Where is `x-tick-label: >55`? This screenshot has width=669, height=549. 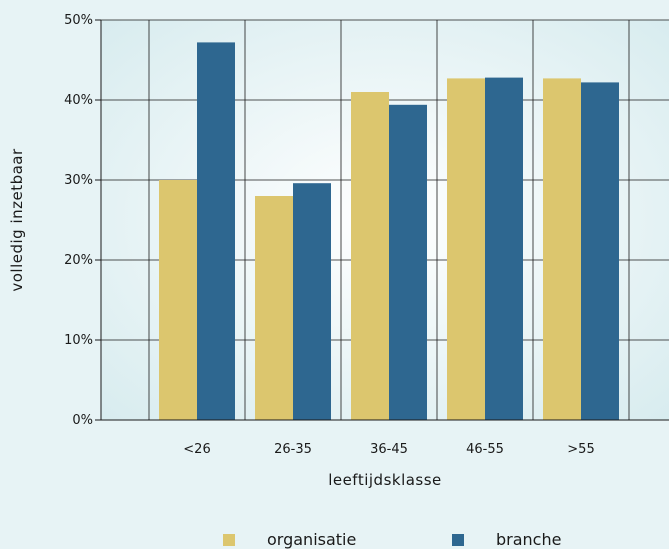 x-tick-label: >55 is located at coordinates (580, 449).